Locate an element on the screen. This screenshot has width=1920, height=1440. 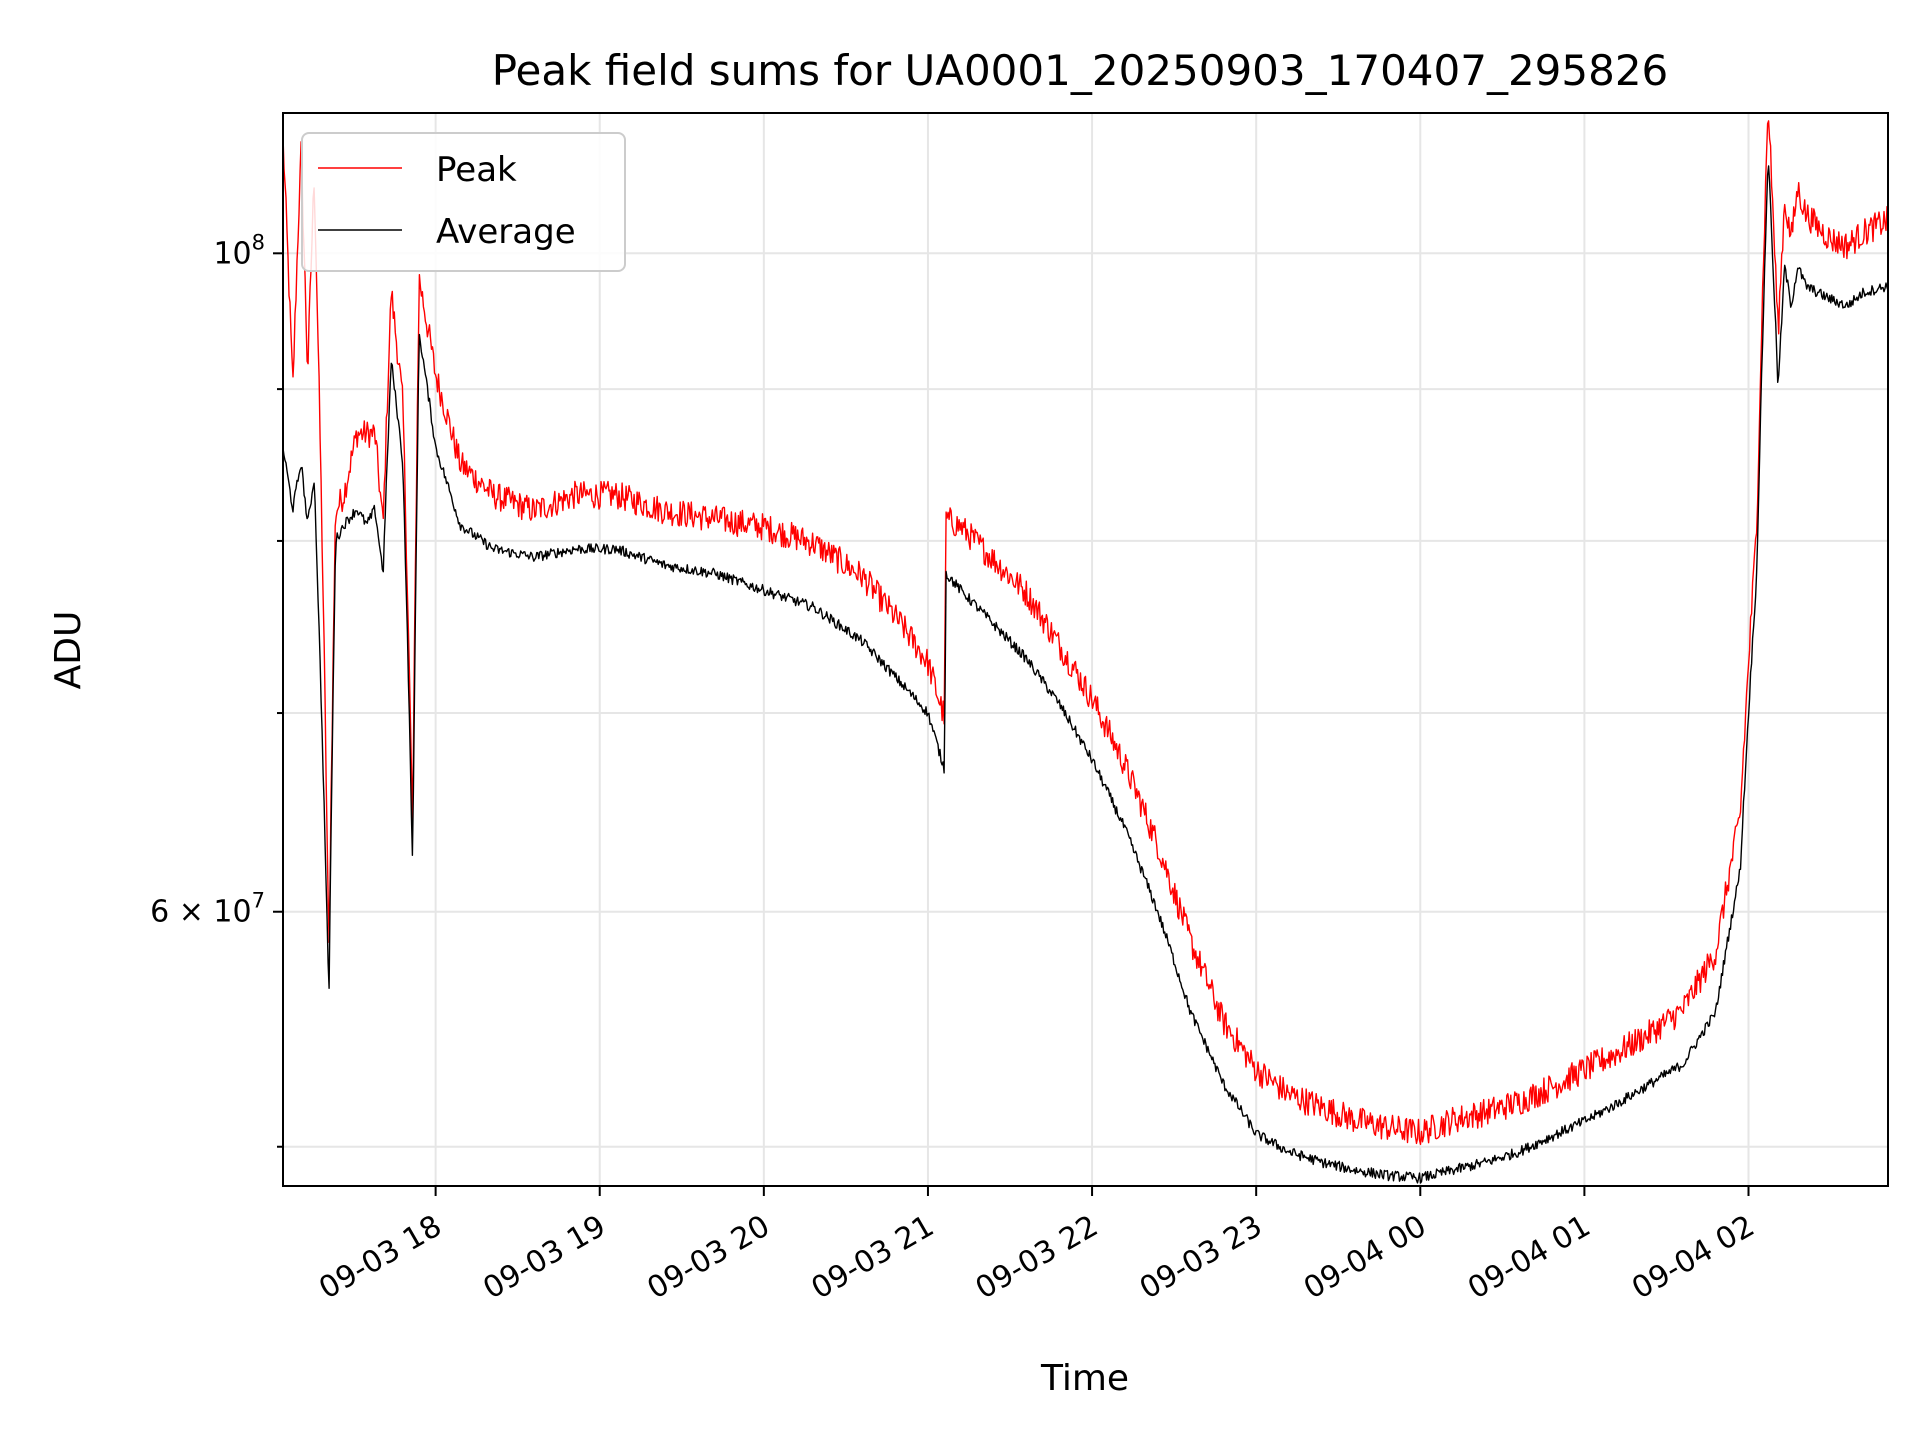
legend-label-average: Average is located at coordinates (506, 232).